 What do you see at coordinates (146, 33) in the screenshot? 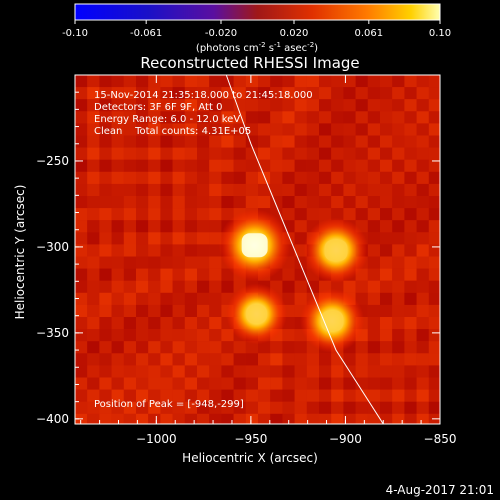
I see `colorbar-tick-label: -0.061` at bounding box center [146, 33].